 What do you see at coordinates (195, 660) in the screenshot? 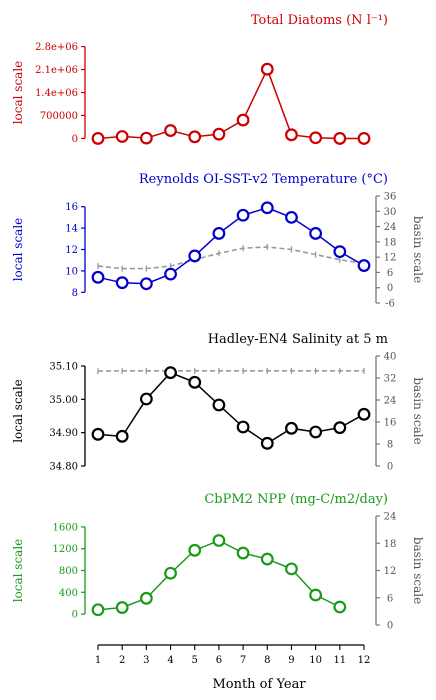
I see `x-tick-label: 5` at bounding box center [195, 660].